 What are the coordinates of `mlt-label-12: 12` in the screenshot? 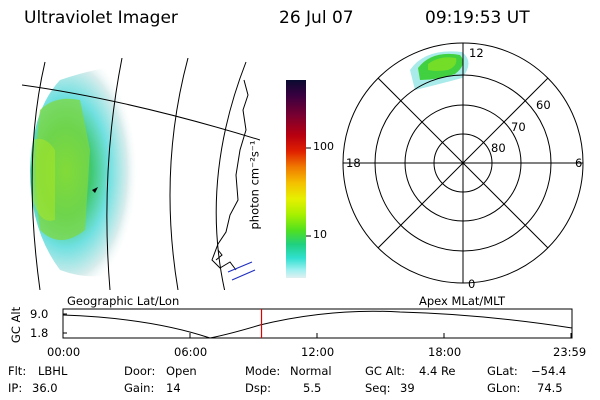 It's located at (476, 53).